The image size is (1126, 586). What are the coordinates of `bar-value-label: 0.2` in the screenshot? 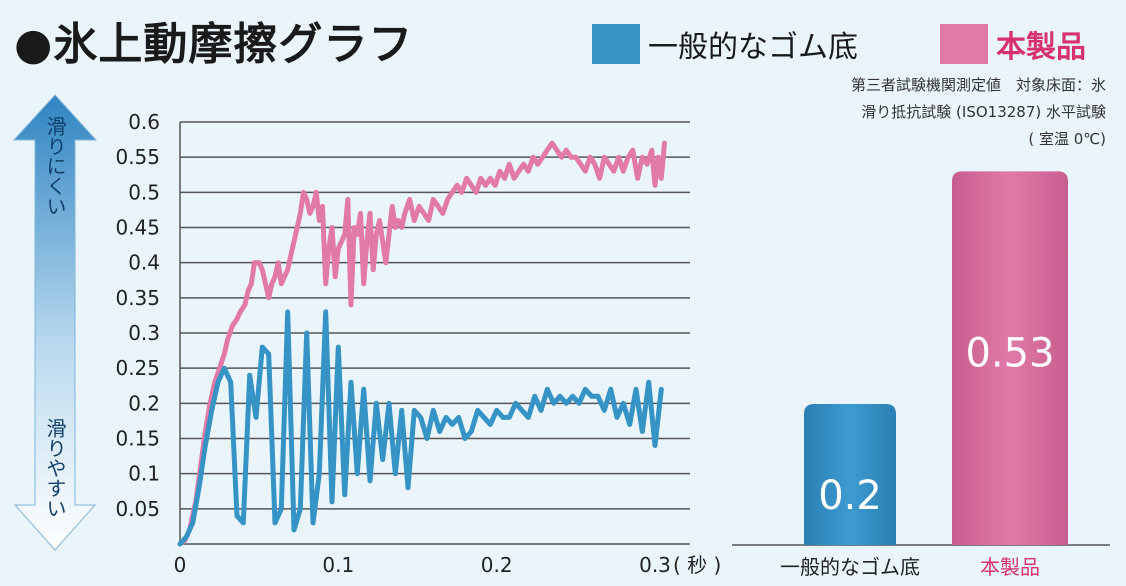 It's located at (850, 496).